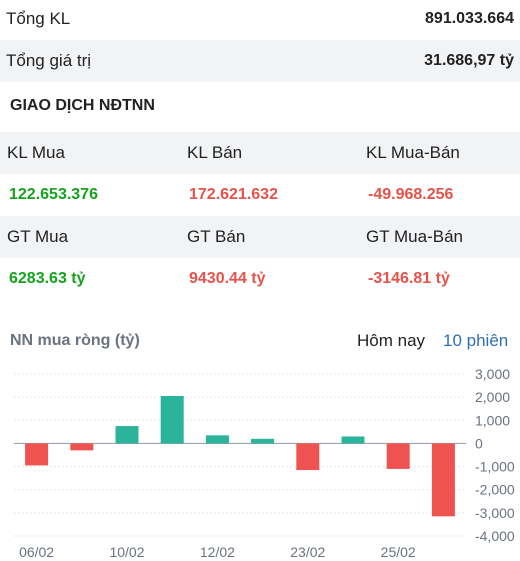 The height and width of the screenshot is (561, 520). Describe the element at coordinates (411, 194) in the screenshot. I see `net-volume-value: -49.968.256` at that location.